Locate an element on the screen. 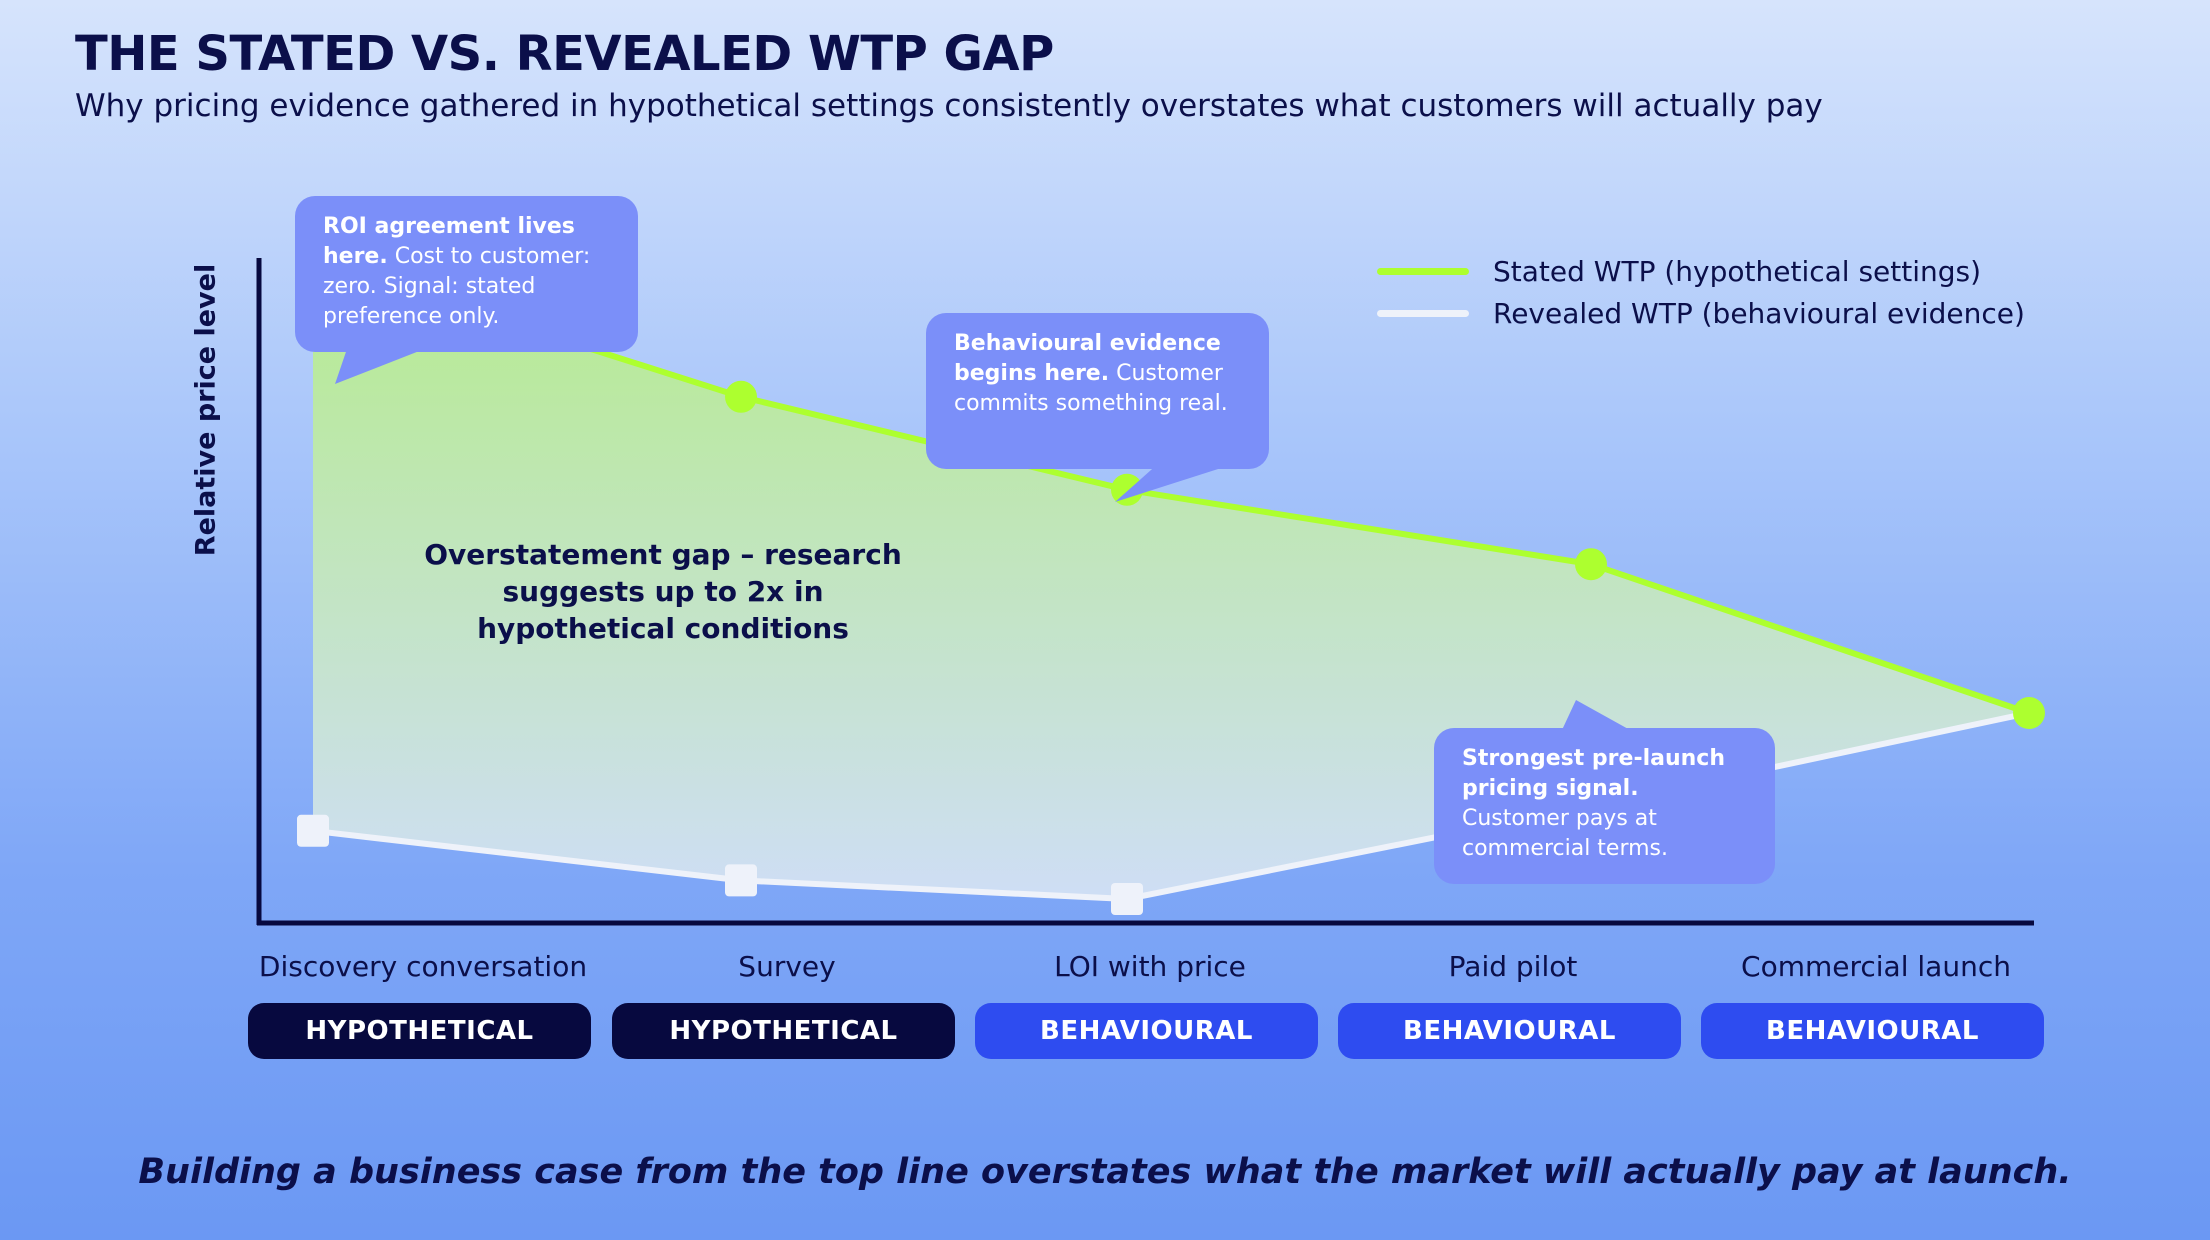 This screenshot has width=2210, height=1240. legend-revealed: Revealed WTP (behavioural evidence) is located at coordinates (1701, 313).